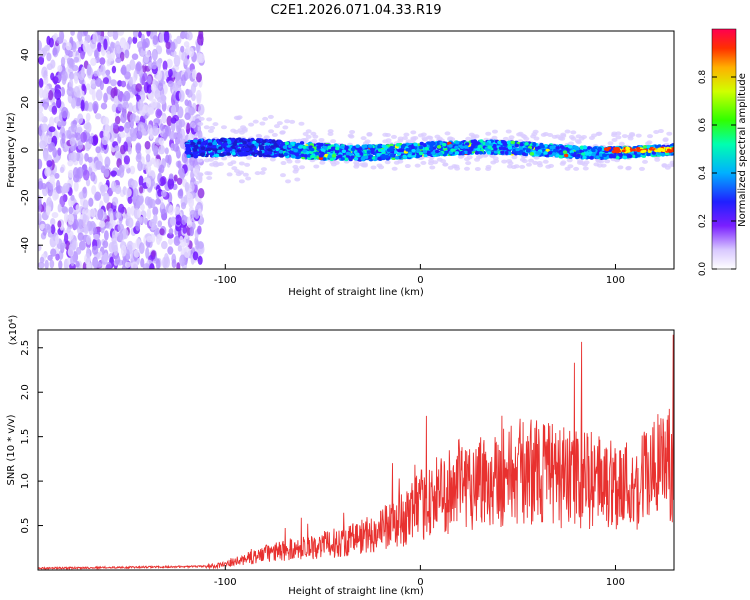  What do you see at coordinates (25, 197) in the screenshot?
I see `y-tick-label: -20` at bounding box center [25, 197].